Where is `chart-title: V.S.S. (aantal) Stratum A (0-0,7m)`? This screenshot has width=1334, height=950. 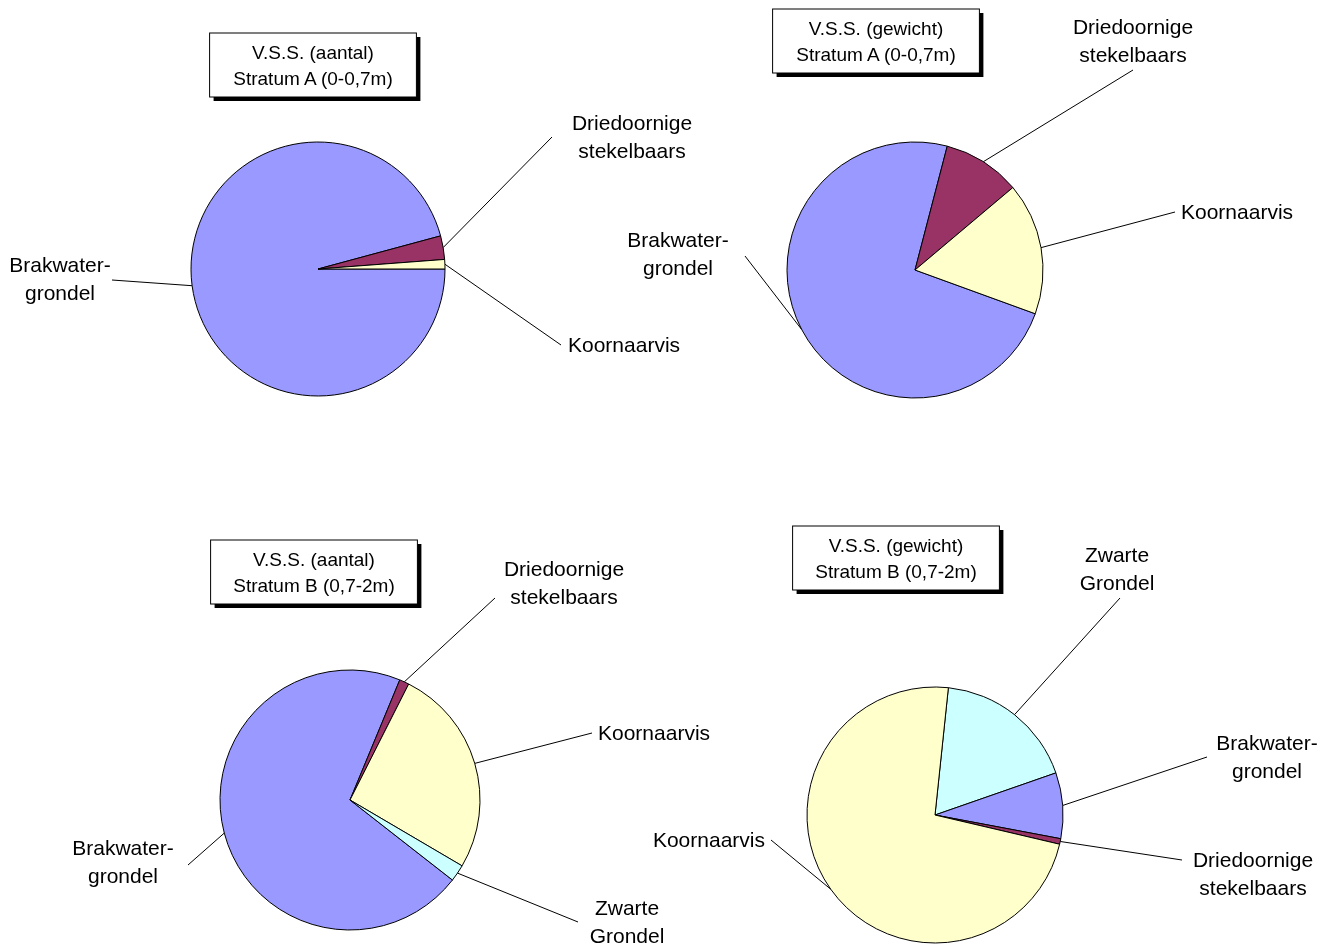
chart-title: V.S.S. (aantal) Stratum A (0-0,7m) is located at coordinates (313, 65).